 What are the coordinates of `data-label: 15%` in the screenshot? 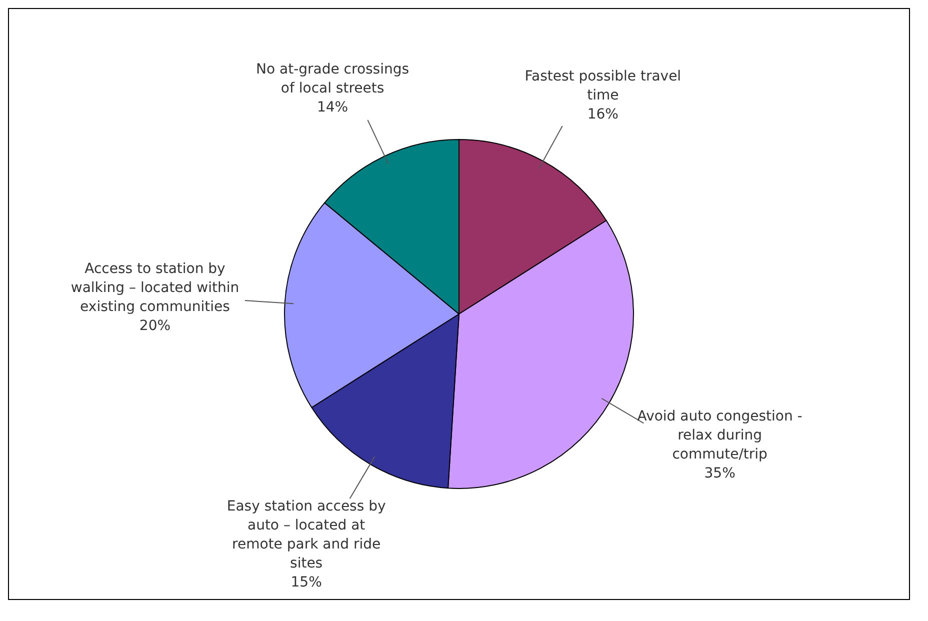 It's located at (306, 582).